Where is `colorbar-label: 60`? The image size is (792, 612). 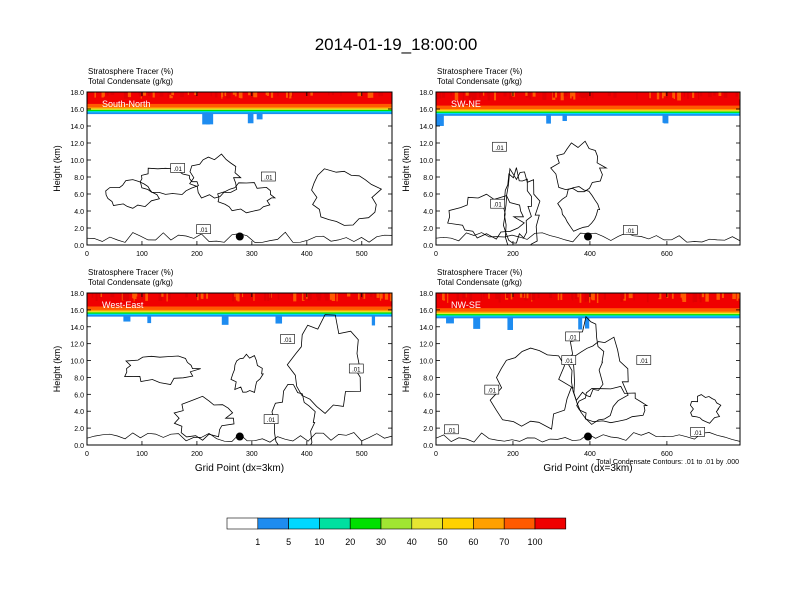
colorbar-label: 60 is located at coordinates (473, 542).